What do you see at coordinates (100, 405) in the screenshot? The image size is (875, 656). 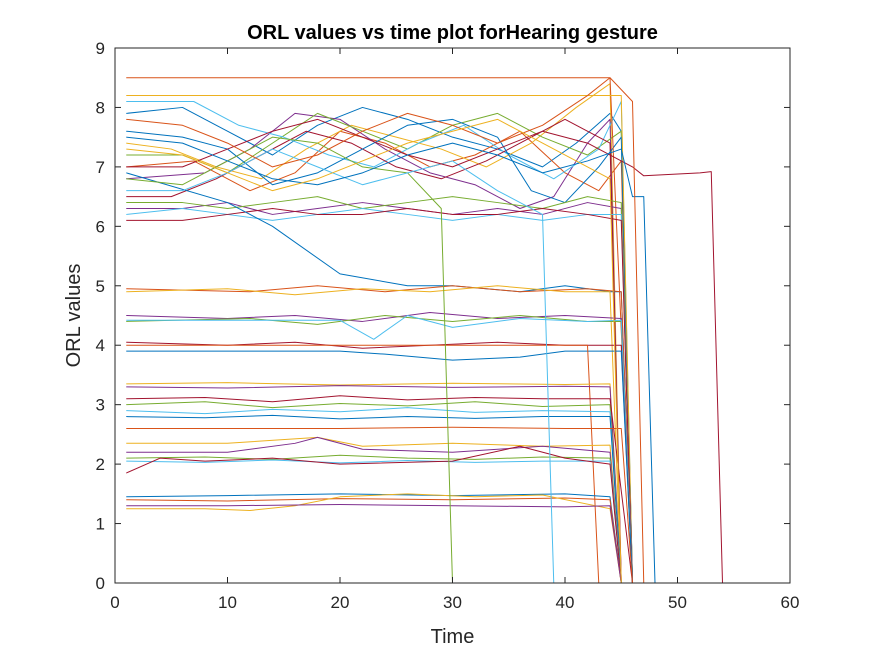 I see `y-tick-label: 3` at bounding box center [100, 405].